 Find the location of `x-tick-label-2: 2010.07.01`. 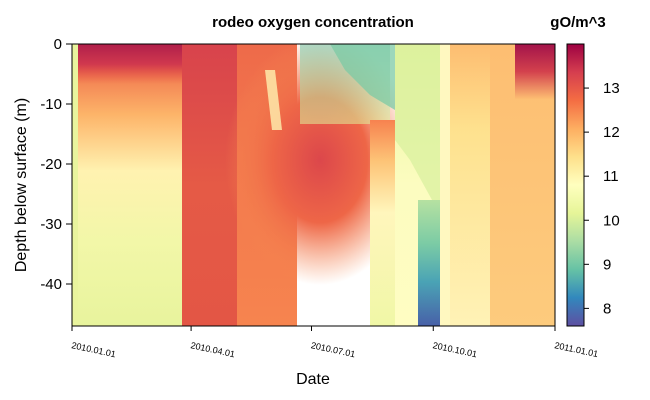

x-tick-label-2: 2010.07.01 is located at coordinates (333, 349).